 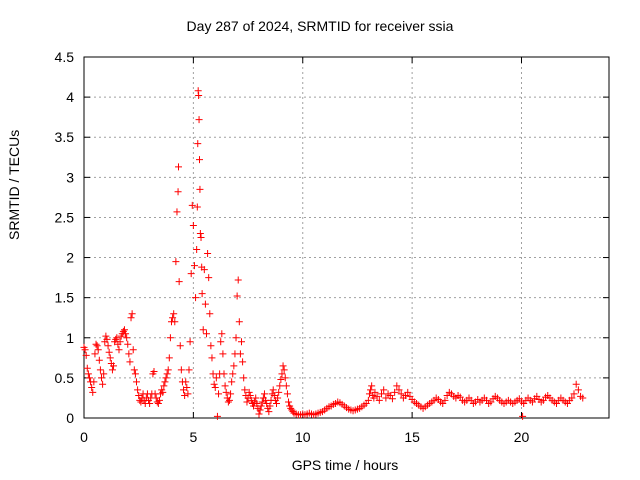 I want to click on y-tick-label: 3, so click(x=70, y=177).